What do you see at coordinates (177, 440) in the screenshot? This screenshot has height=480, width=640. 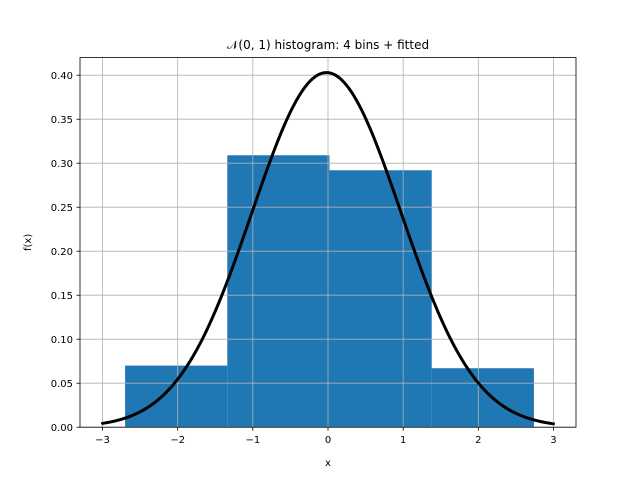 I see `x-tick-label-1: −2` at bounding box center [177, 440].